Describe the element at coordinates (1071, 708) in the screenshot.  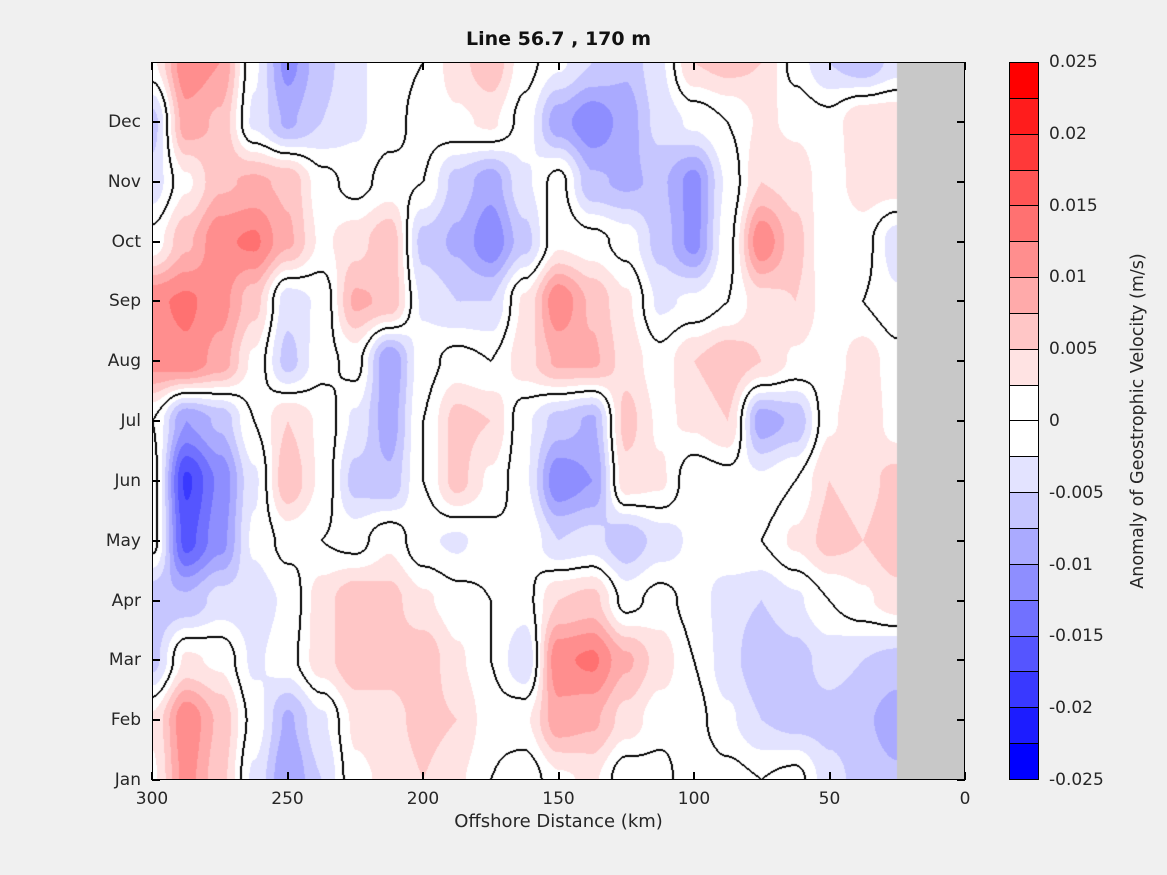
I see `colorbar-tick-label: -0.02` at that location.